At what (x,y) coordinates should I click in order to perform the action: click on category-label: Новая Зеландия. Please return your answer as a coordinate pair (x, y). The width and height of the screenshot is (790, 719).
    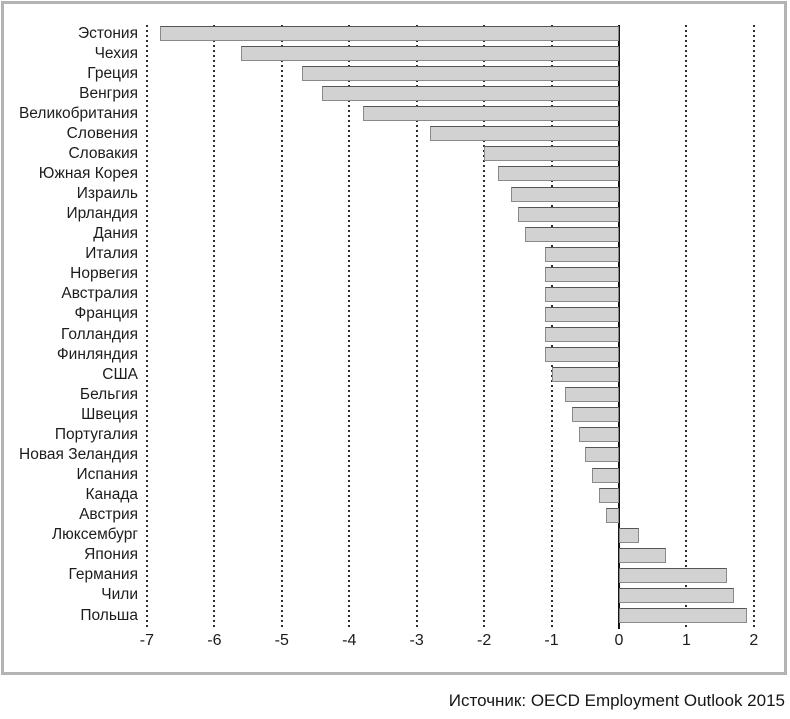
    Looking at the image, I should click on (78, 454).